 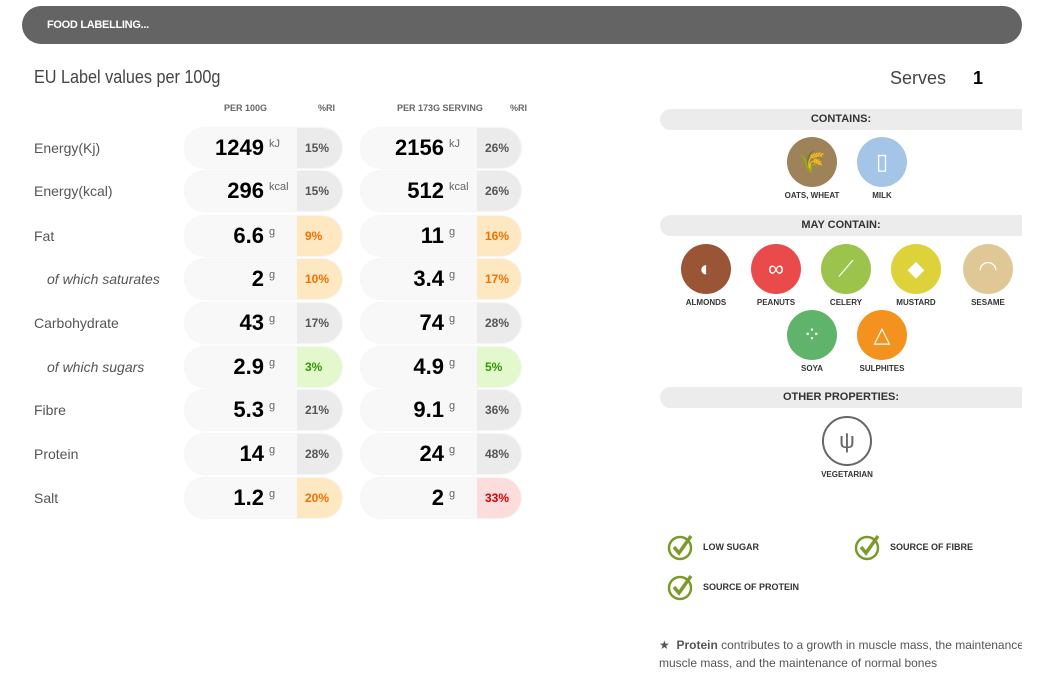 What do you see at coordinates (751, 587) in the screenshot?
I see `claim-label: SOURCE OF PROTEIN` at bounding box center [751, 587].